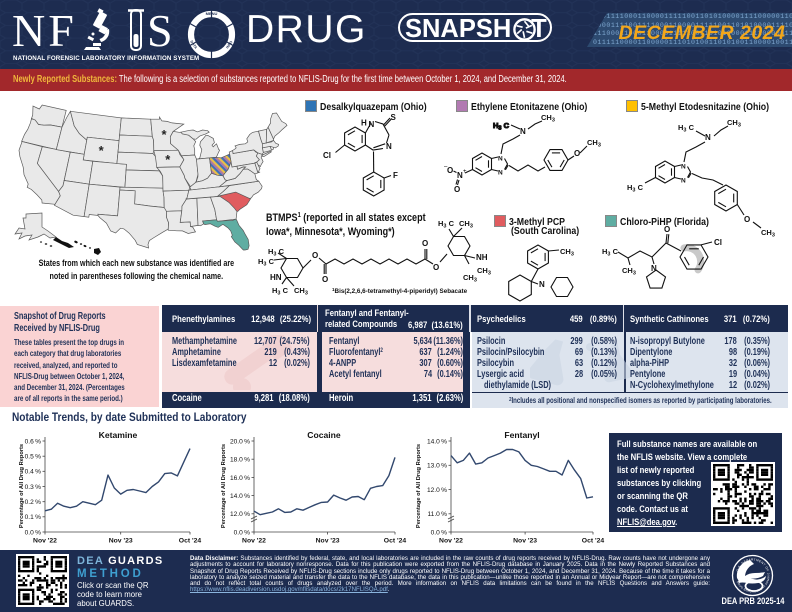  I want to click on svg-text: 0.2 %, so click(33, 502).